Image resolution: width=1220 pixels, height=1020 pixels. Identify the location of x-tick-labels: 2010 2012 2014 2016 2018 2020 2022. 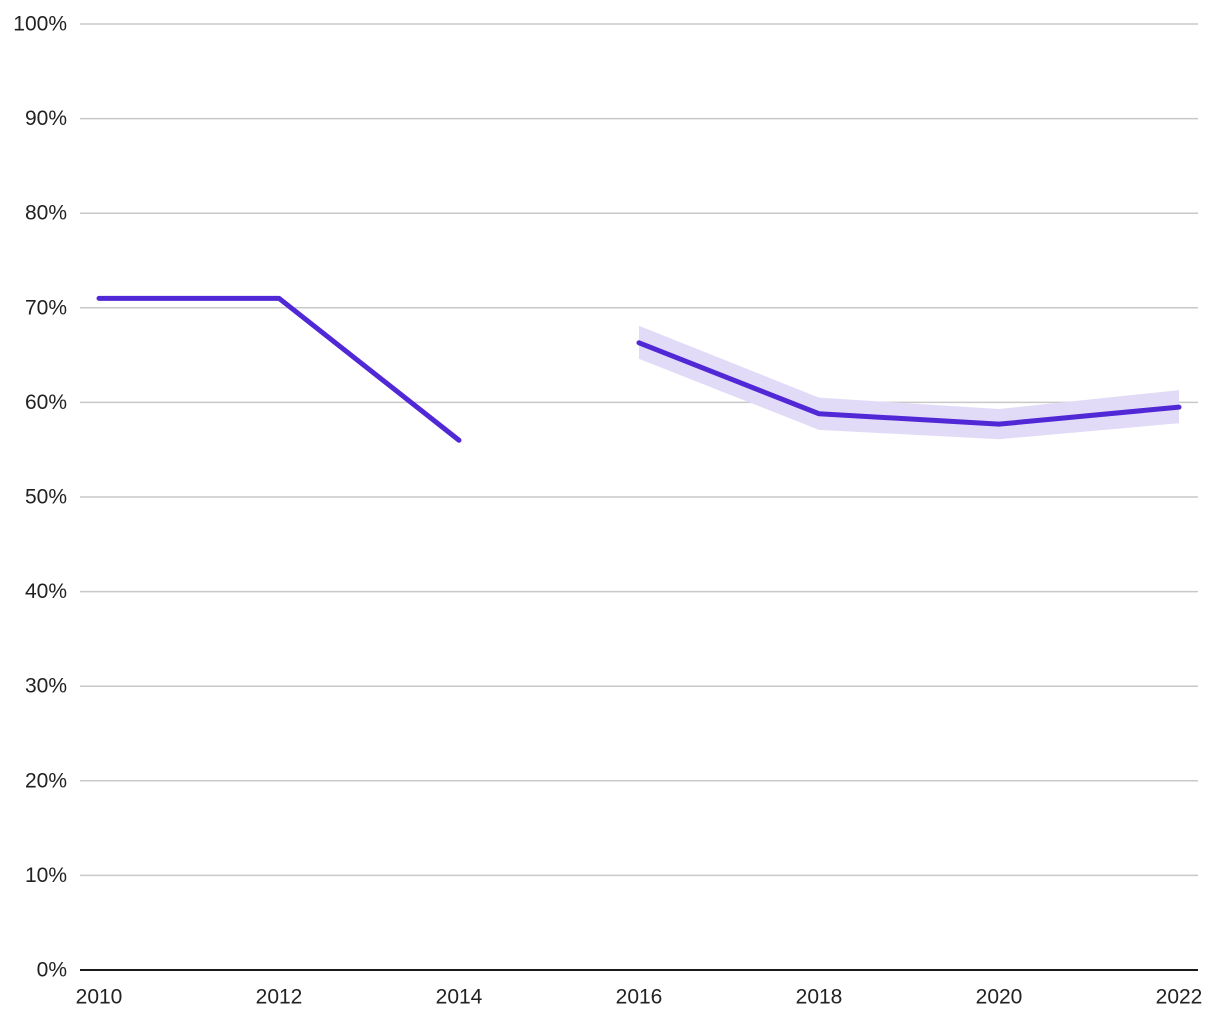
(639, 997).